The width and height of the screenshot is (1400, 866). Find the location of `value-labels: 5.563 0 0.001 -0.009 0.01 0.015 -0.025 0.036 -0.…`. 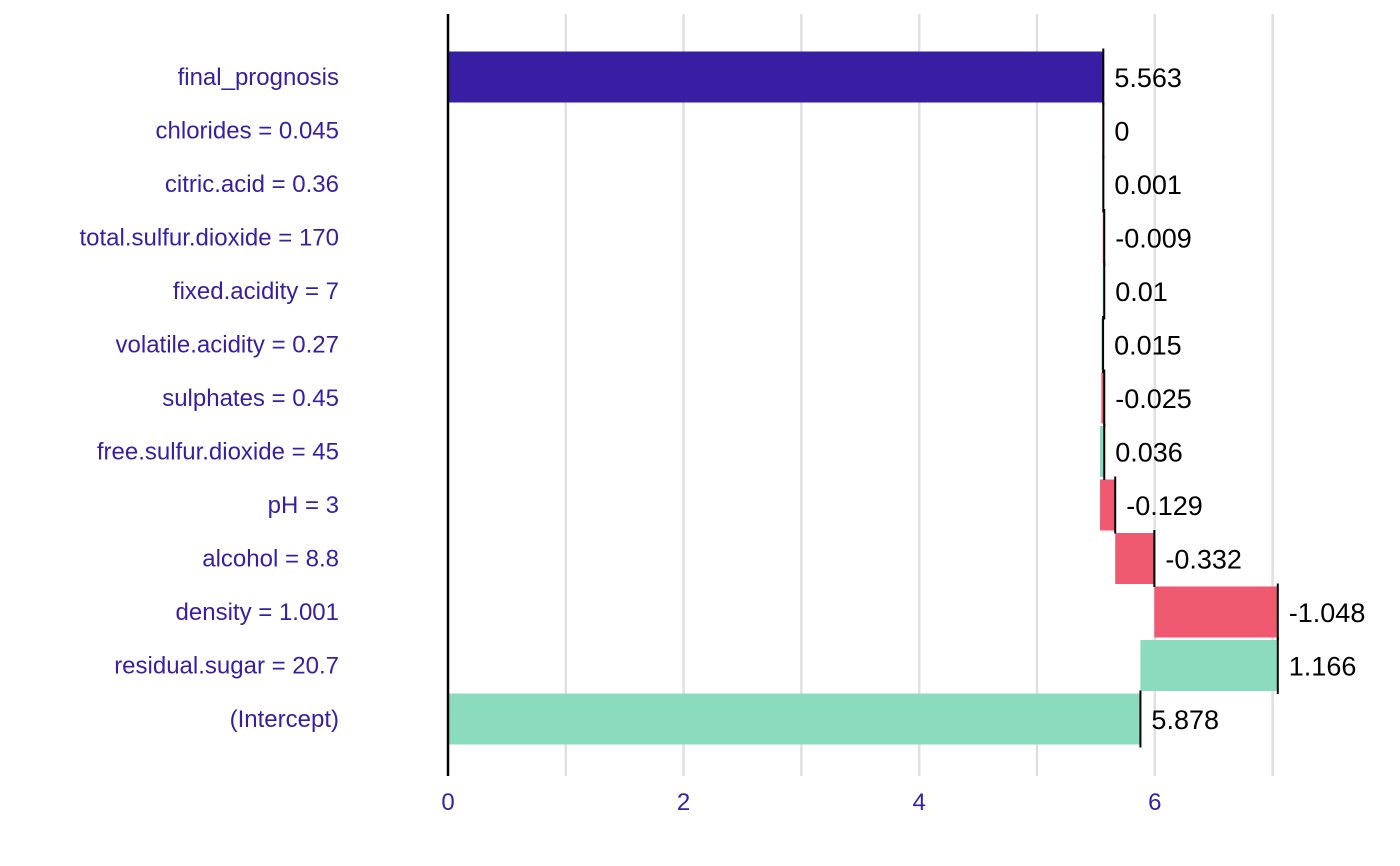

value-labels: 5.563 0 0.001 -0.009 0.01 0.015 -0.025 0.036 -0.… is located at coordinates (1239, 399).